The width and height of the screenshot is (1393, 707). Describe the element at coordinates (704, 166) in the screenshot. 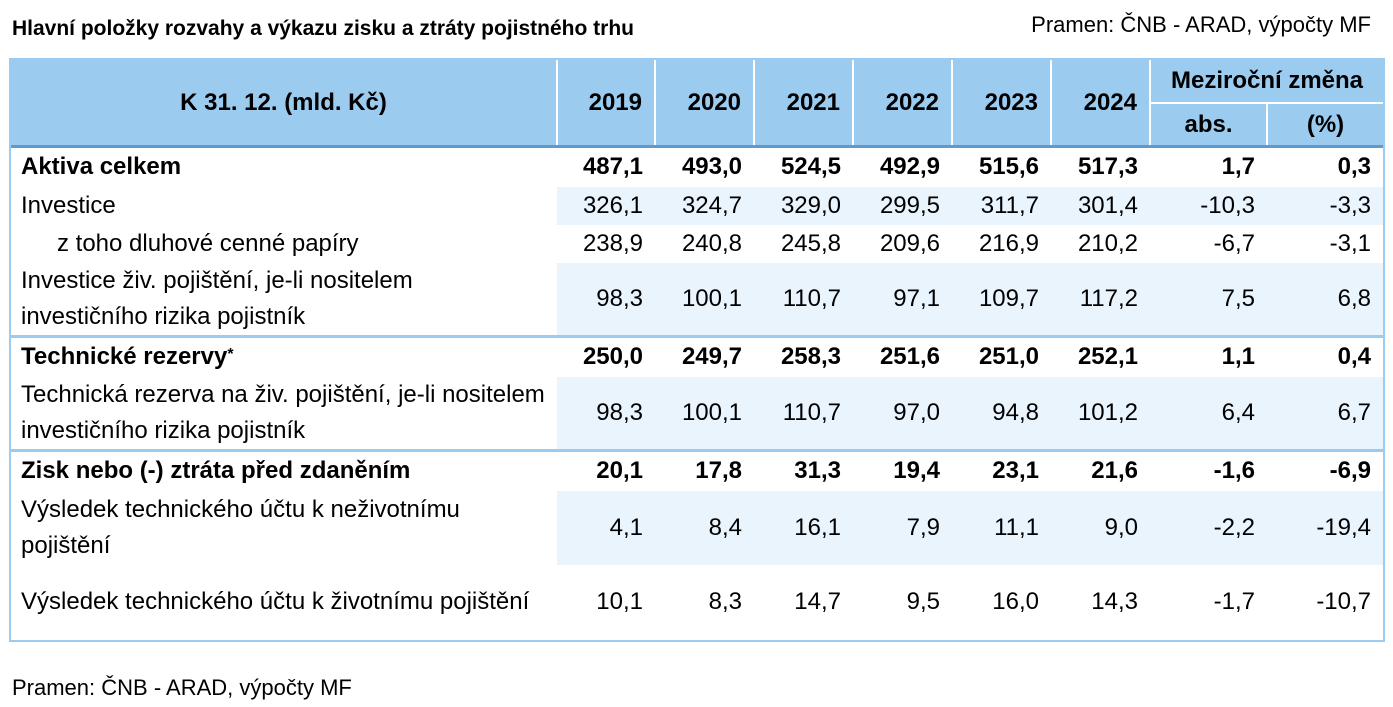

I see `row-value: 493,0` at that location.